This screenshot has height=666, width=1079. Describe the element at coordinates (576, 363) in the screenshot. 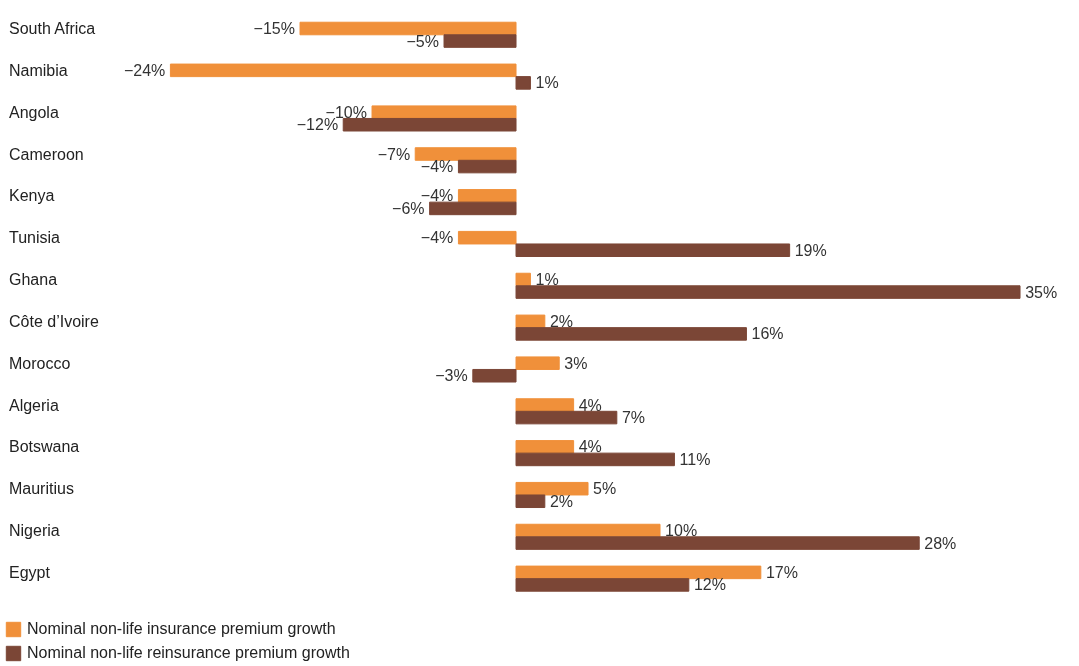

I see `data-label: 3%` at that location.